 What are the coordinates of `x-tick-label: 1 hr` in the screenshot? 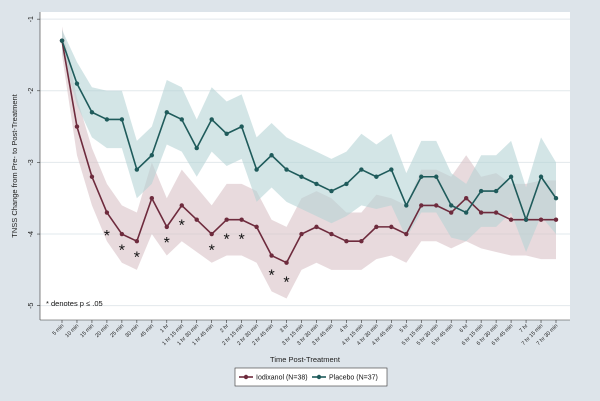 It's located at (164, 328).